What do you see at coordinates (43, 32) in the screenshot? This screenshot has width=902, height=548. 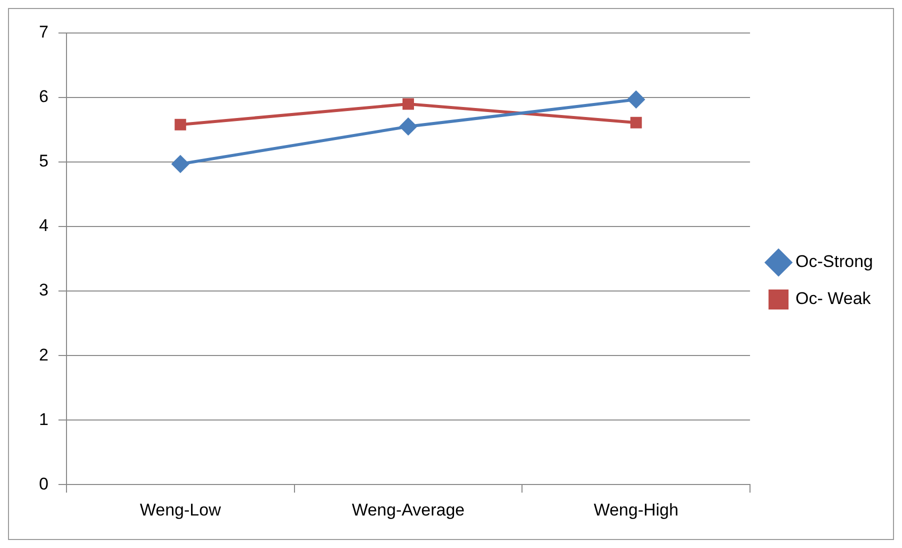 I see `y-tick-label: 7` at bounding box center [43, 32].